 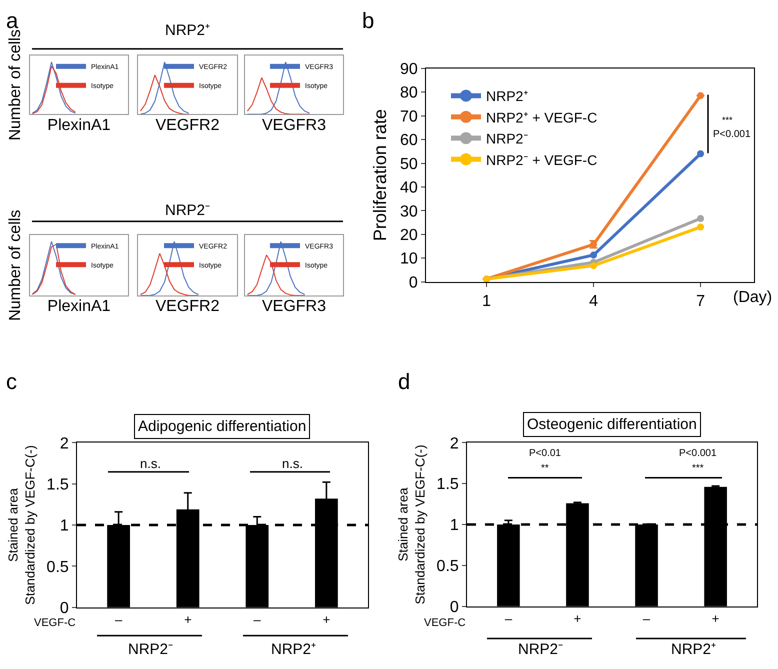 I want to click on legend-label: NRP2⁻, so click(x=507, y=138).